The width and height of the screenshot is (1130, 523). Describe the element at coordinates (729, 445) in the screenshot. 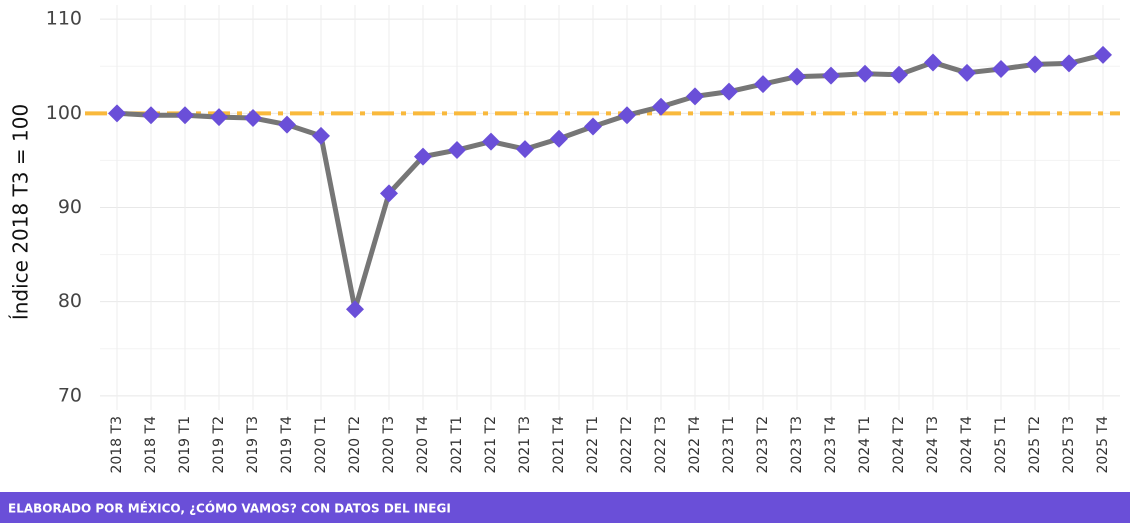

I see `x-tick-label: 2023 T1` at that location.